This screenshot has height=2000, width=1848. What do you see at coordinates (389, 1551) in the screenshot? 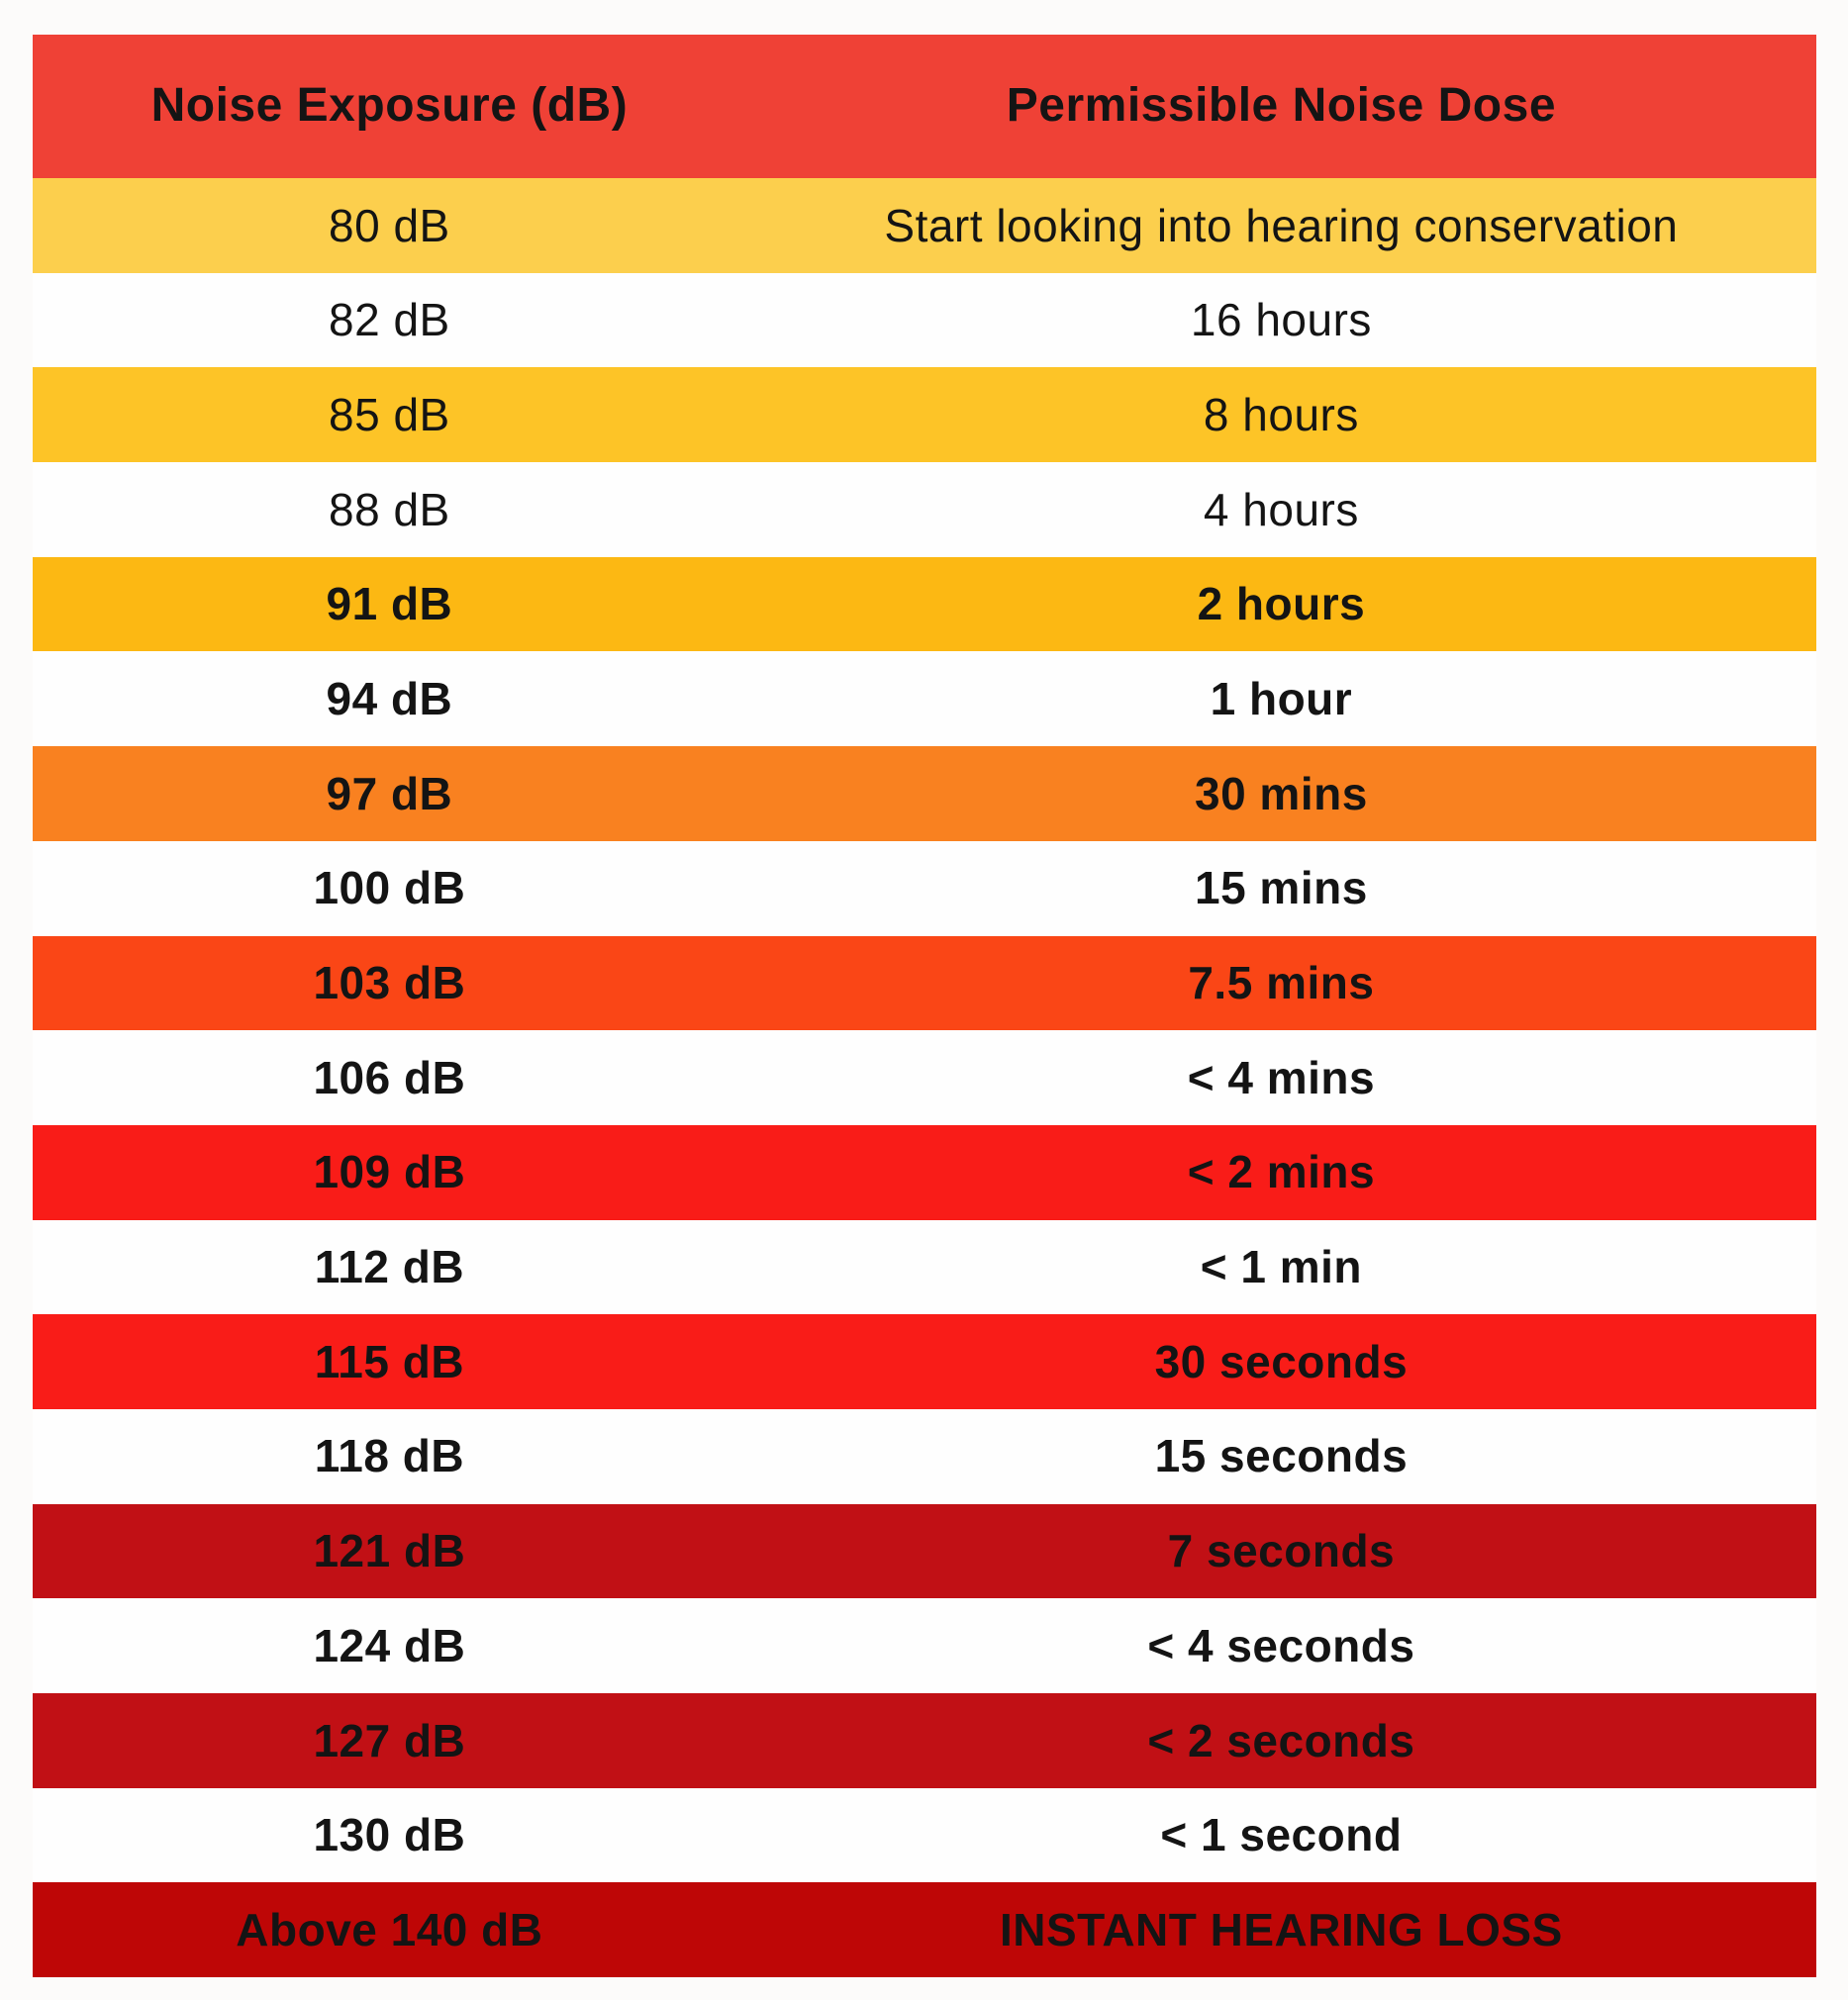
I see `noise-exposure-cell: 121 dB` at bounding box center [389, 1551].